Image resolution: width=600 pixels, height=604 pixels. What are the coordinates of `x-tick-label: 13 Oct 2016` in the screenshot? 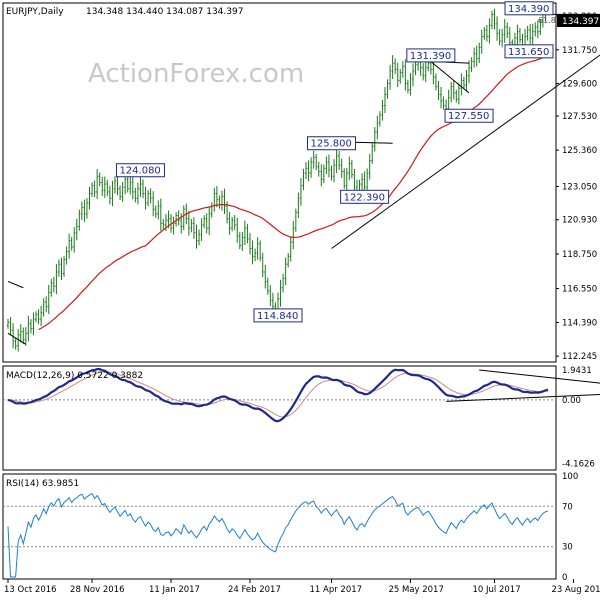 It's located at (30, 590).